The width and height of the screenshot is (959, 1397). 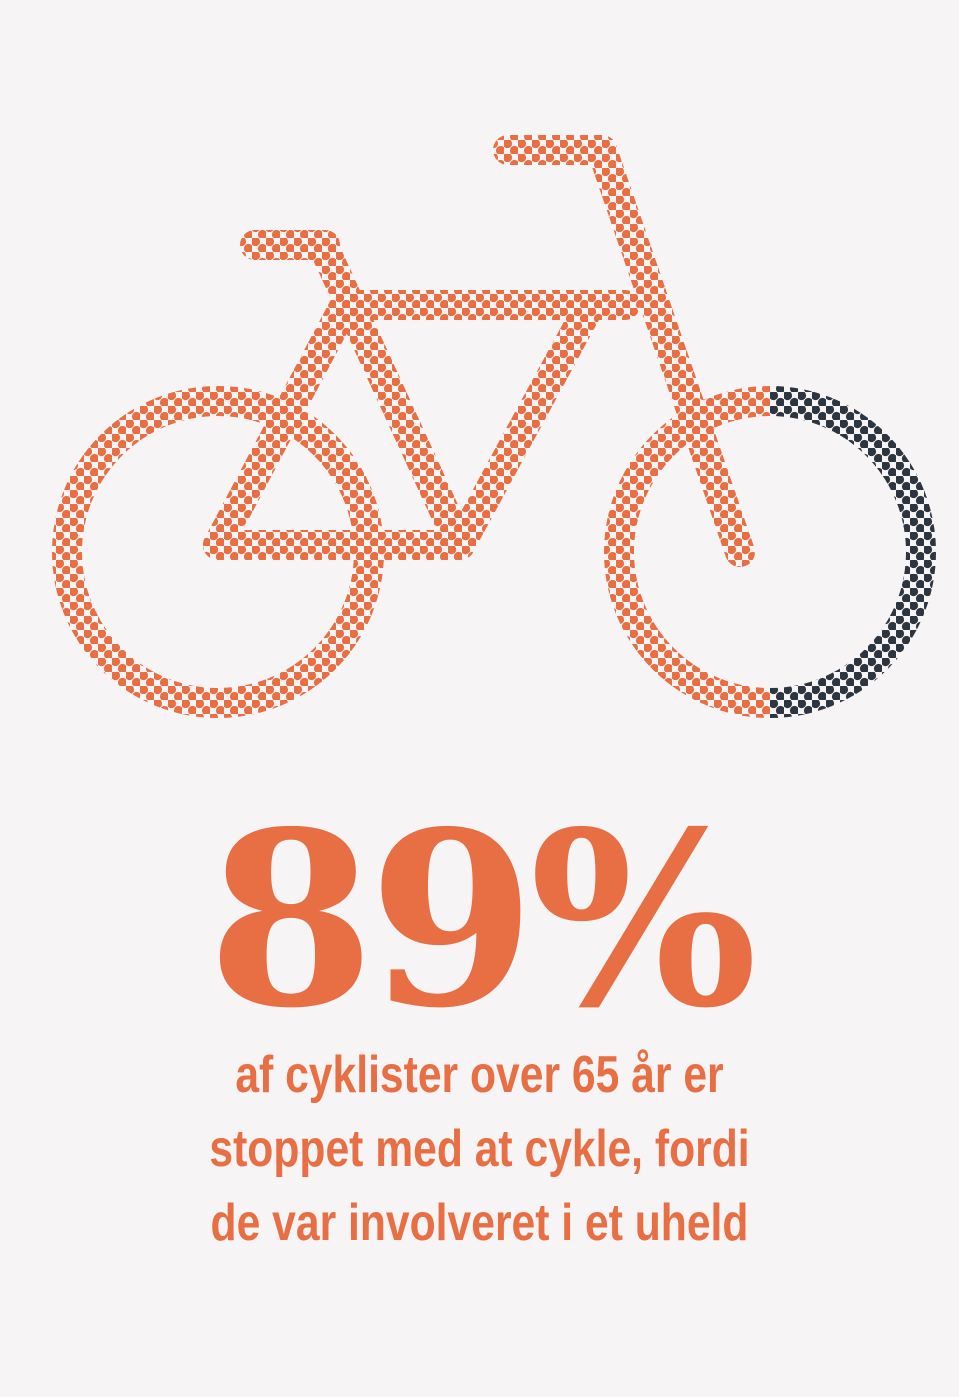 What do you see at coordinates (482, 920) in the screenshot?
I see `statistic-value: 89%` at bounding box center [482, 920].